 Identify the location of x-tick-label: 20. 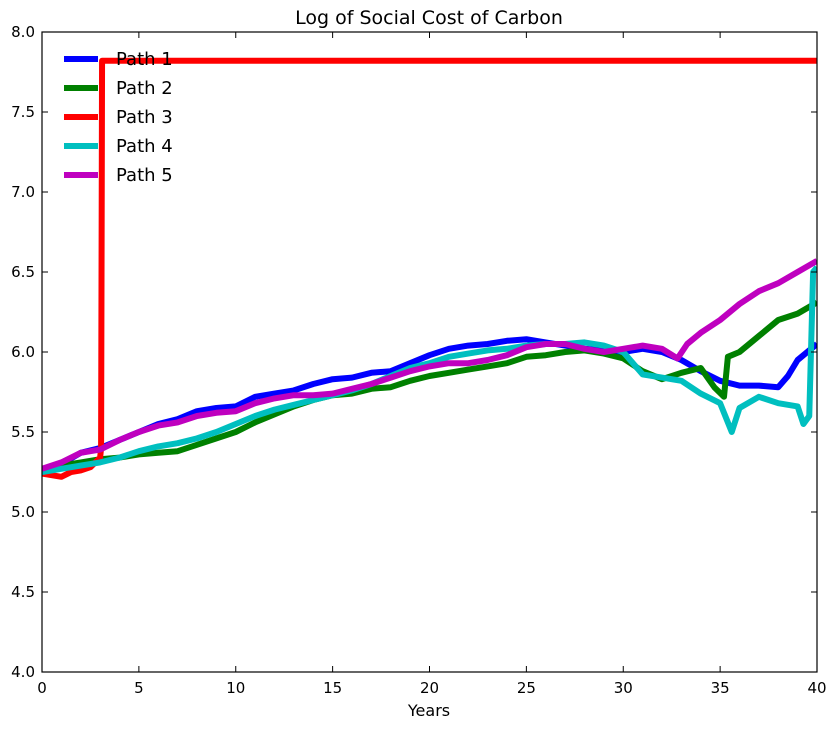
(429, 688).